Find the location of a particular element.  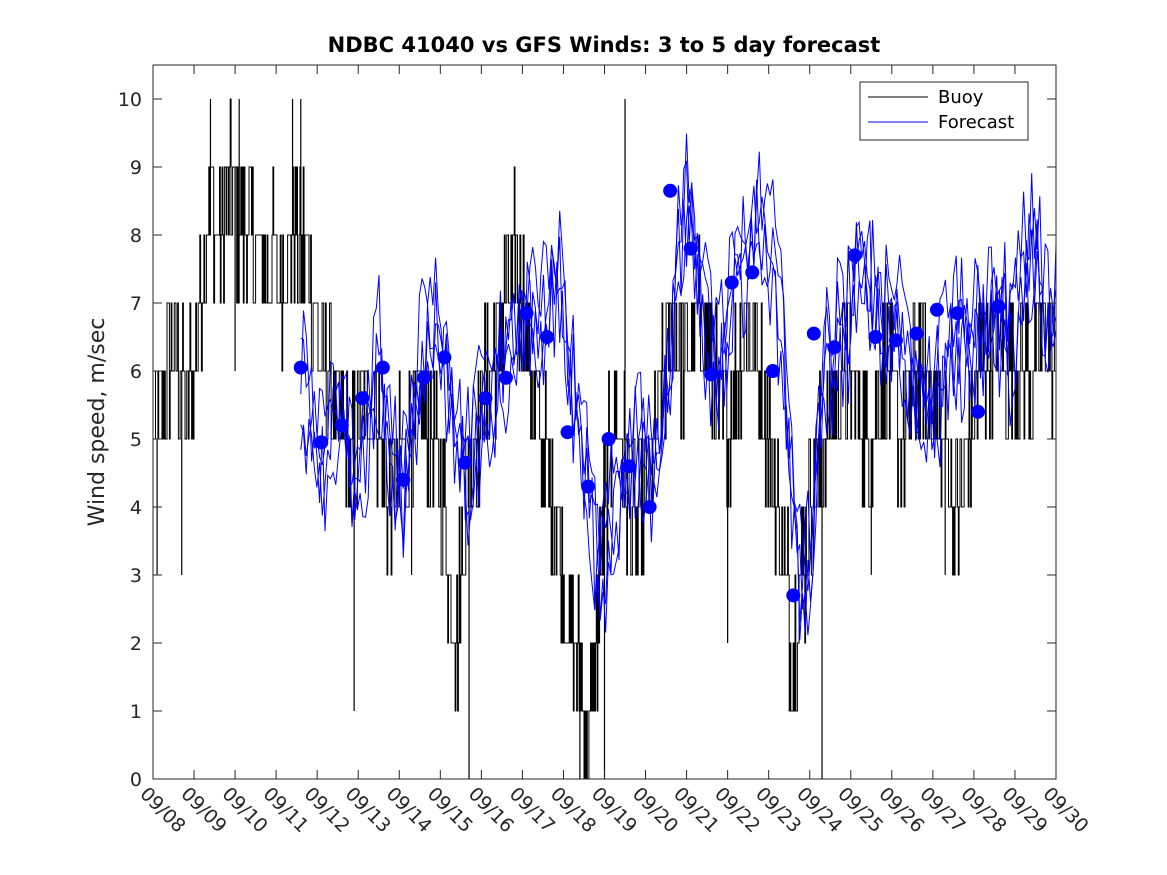

legend: Buoy Forecast is located at coordinates (944, 111).